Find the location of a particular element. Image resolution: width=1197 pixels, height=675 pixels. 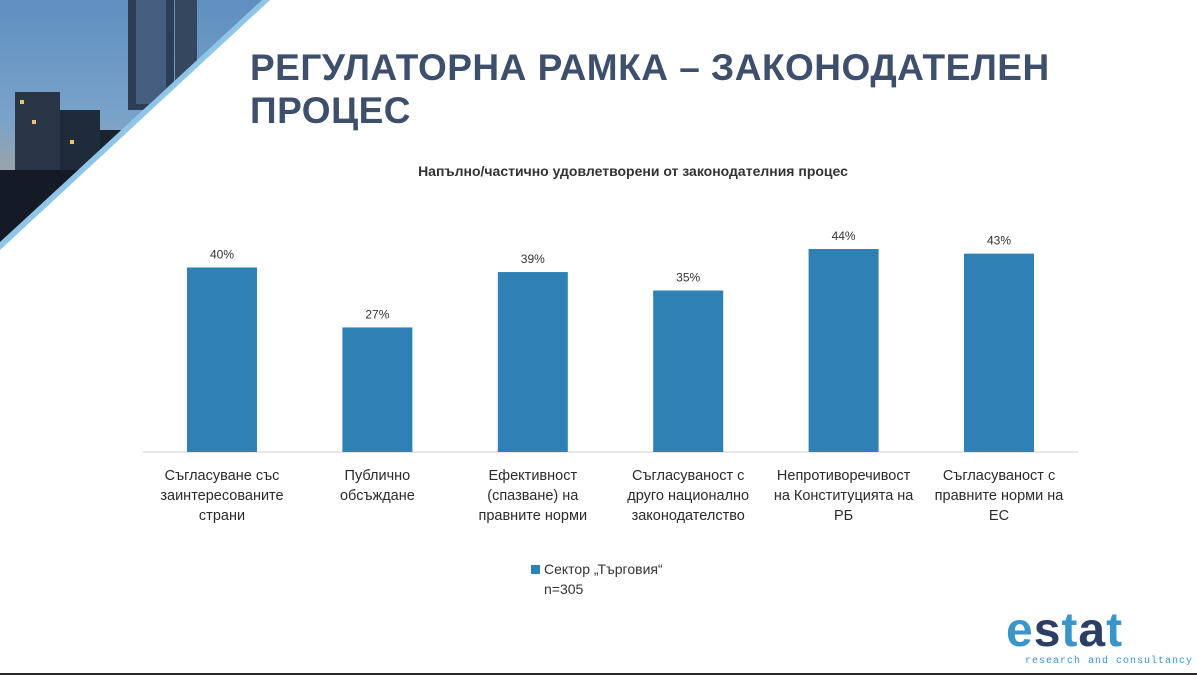

category-label-3: Ефективност (спазване) на правните норми is located at coordinates (533, 496).